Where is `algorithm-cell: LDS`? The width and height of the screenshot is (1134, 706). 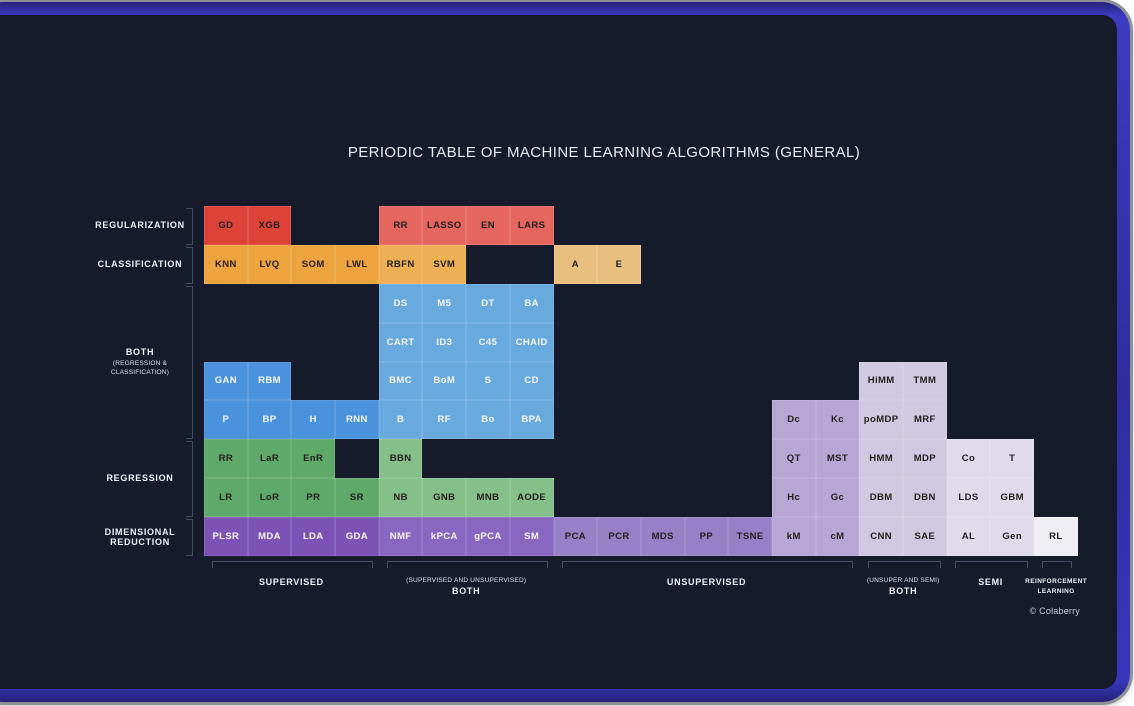 algorithm-cell: LDS is located at coordinates (968, 497).